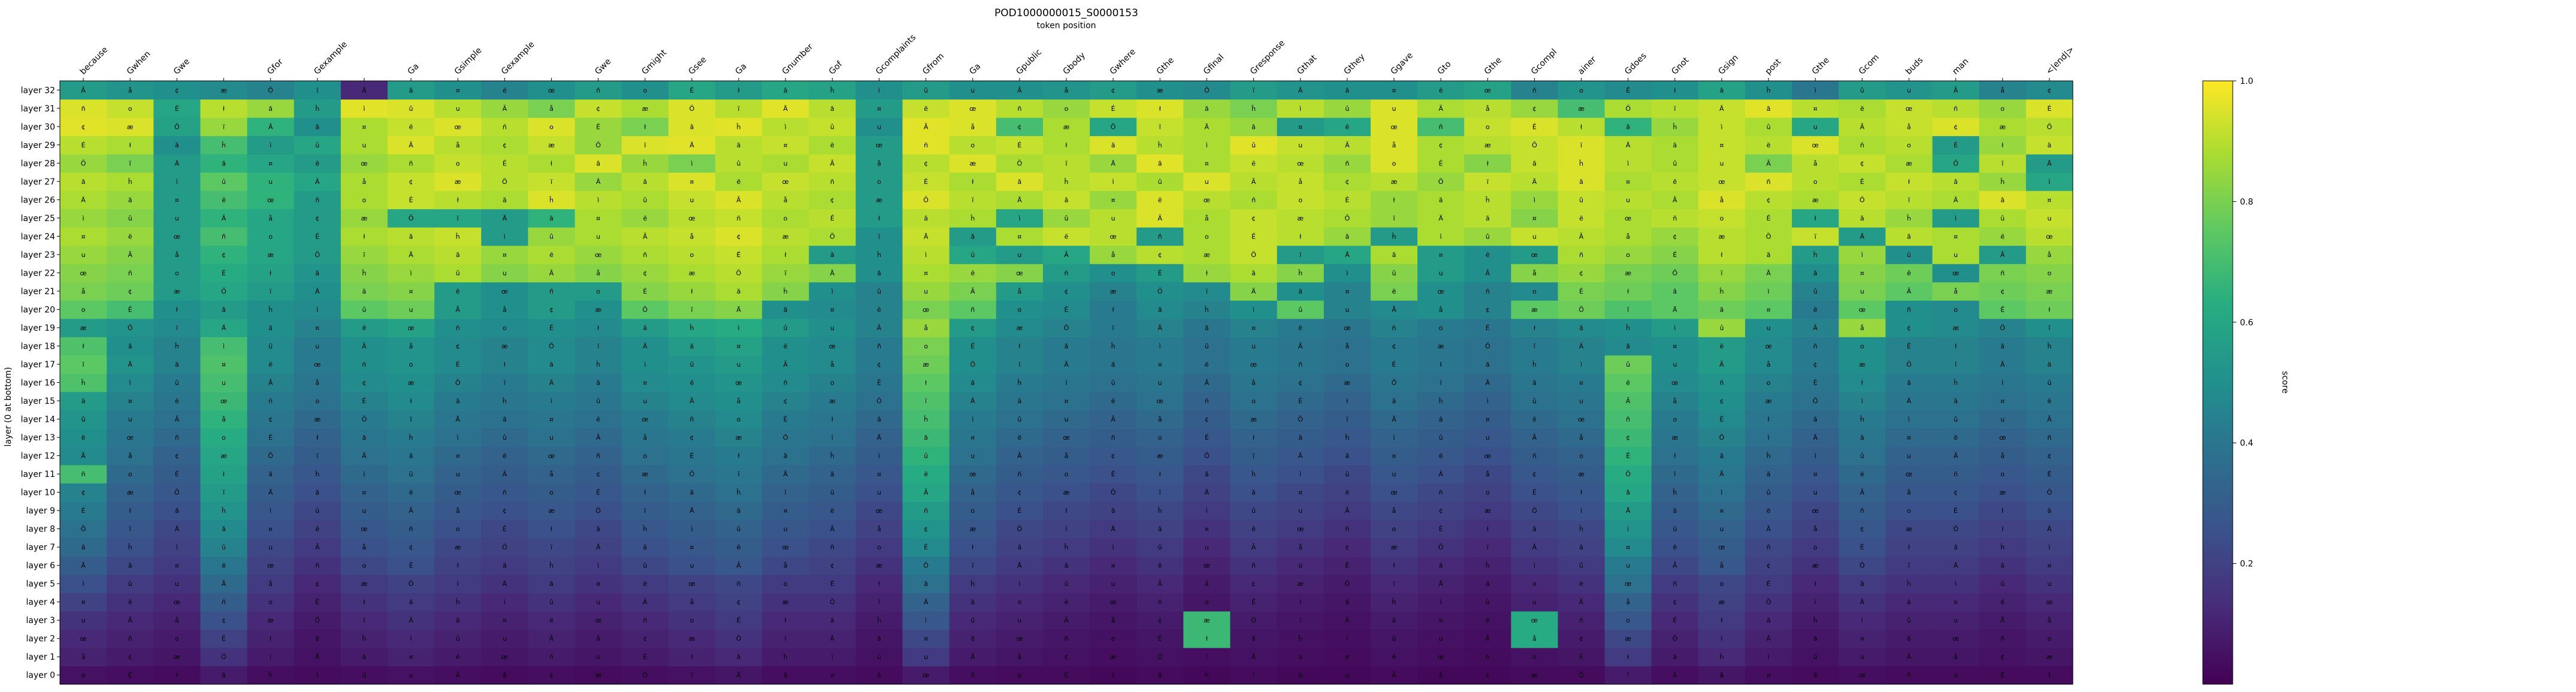 The image size is (2576, 692). What do you see at coordinates (224, 109) in the screenshot?
I see `heatmap-cell-label: ł` at bounding box center [224, 109].